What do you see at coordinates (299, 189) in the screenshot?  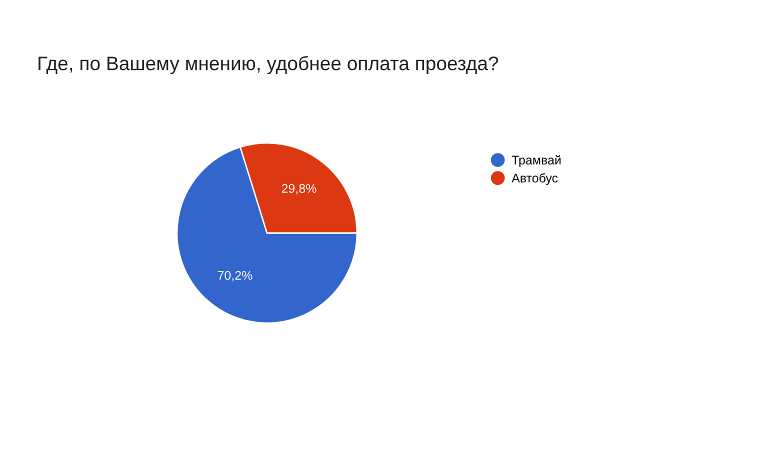 I see `data-label: 29,8%` at bounding box center [299, 189].